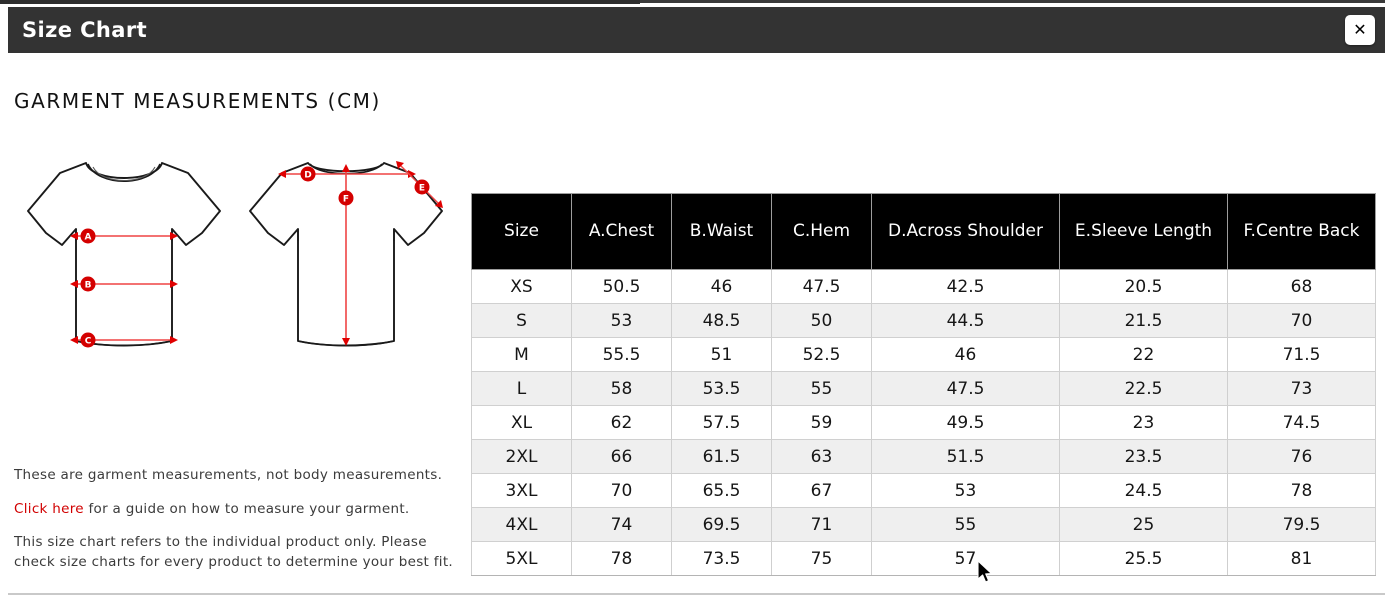  I want to click on page-background-strip, so click(692, 3).